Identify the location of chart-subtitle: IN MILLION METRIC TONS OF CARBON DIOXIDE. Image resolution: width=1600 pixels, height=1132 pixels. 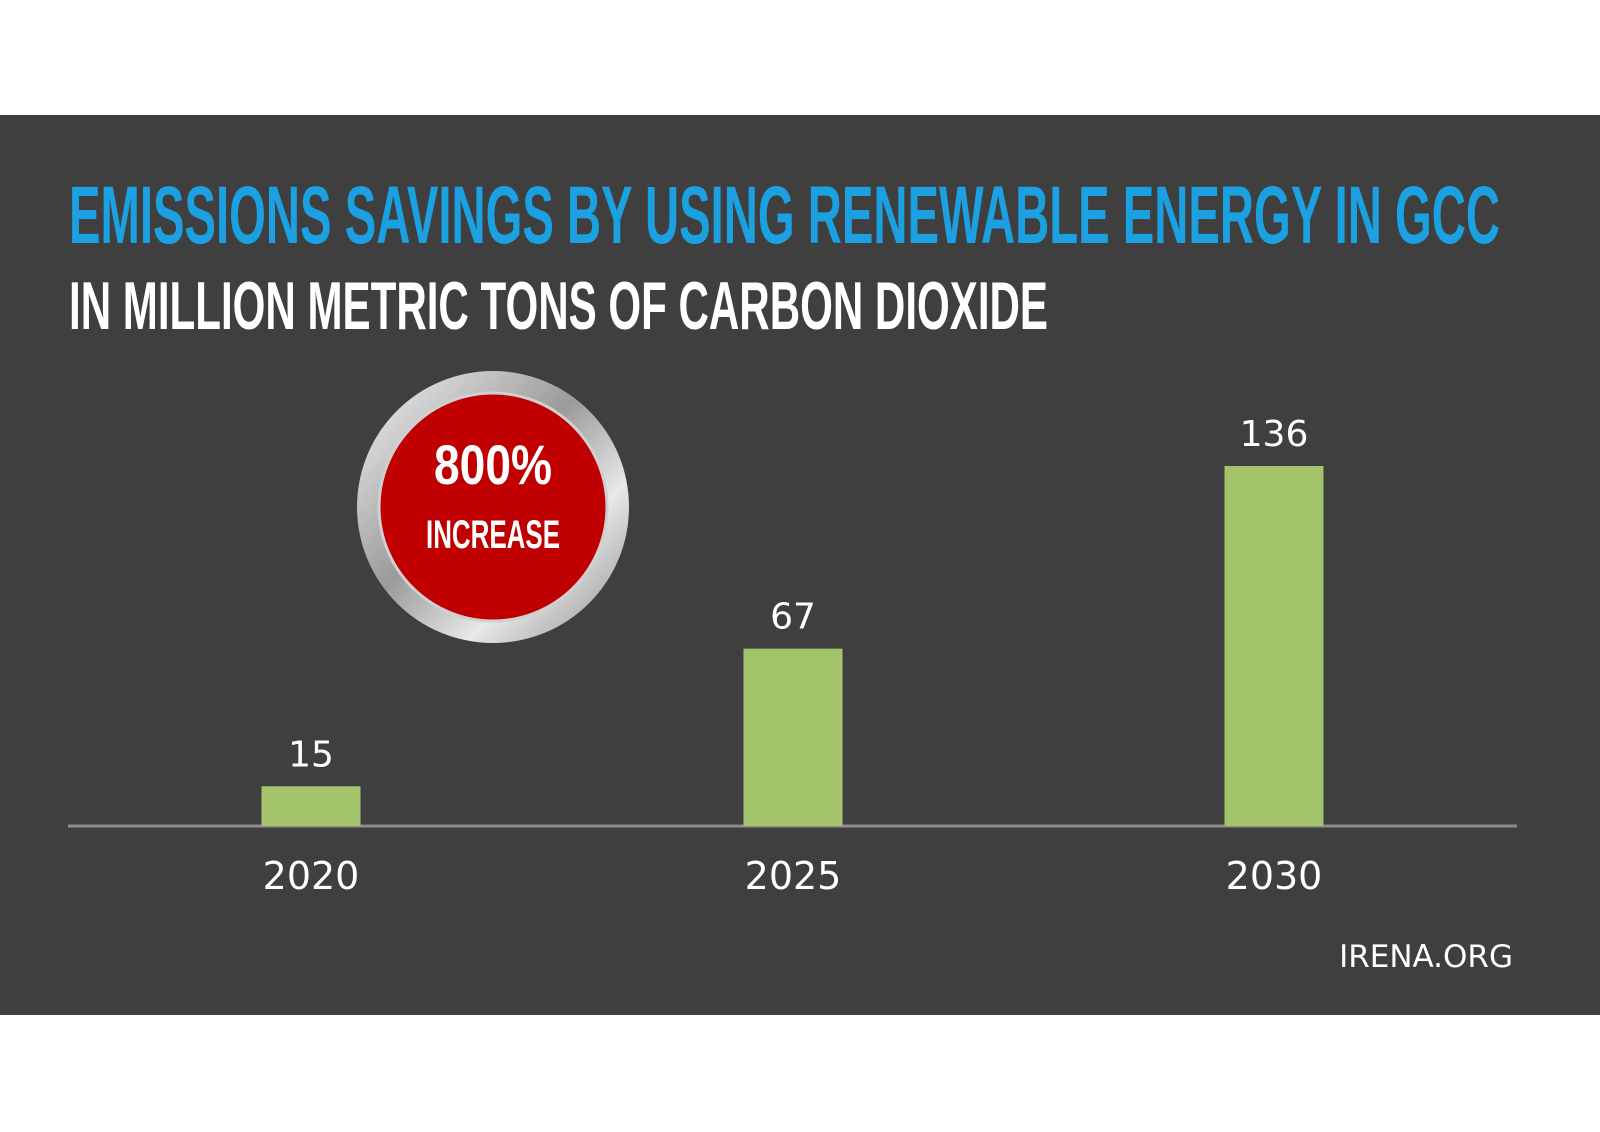
(558, 306).